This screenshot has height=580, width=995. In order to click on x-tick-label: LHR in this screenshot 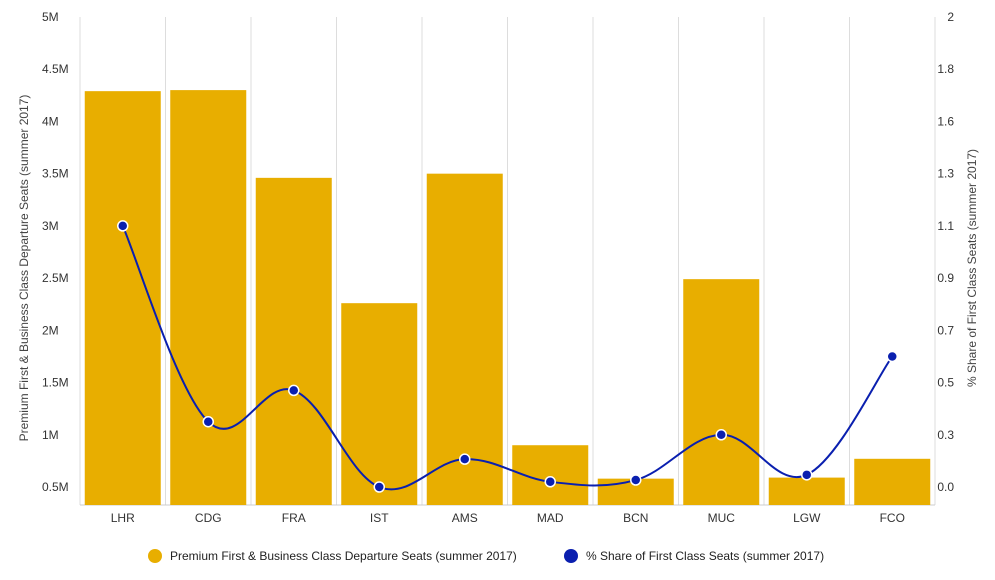, I will do `click(123, 518)`.